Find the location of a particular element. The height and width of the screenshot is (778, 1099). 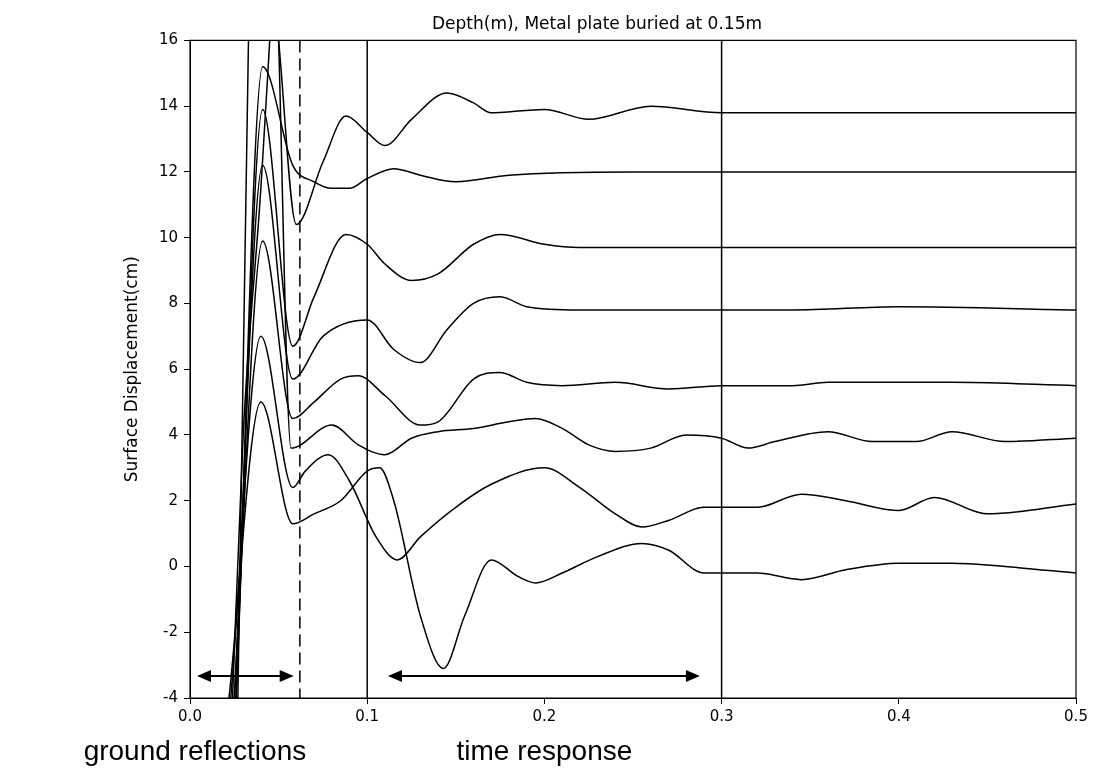

x-tick-label: 0.4 is located at coordinates (898, 715).